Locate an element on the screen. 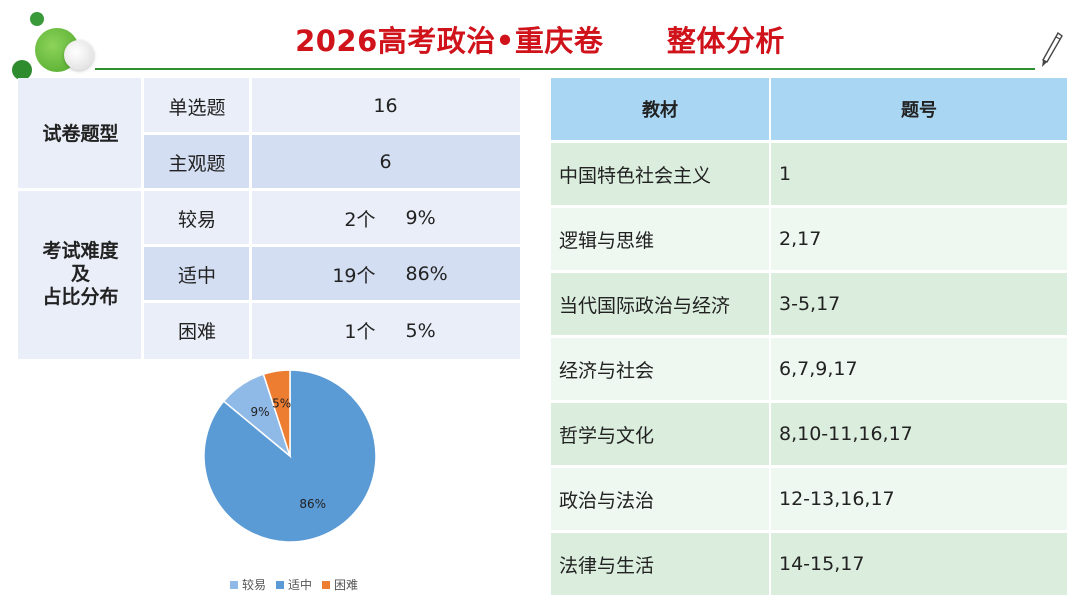  row-value: 19个 86% is located at coordinates (385, 274).